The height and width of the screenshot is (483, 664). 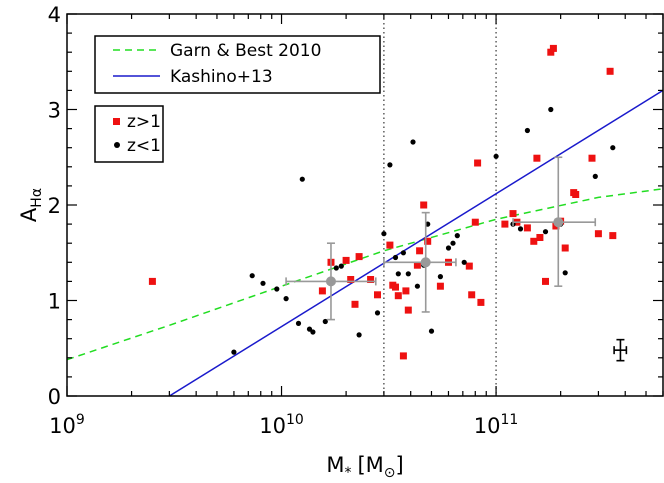 What do you see at coordinates (31, 205) in the screenshot?
I see `y-axis-title: AHα` at bounding box center [31, 205].